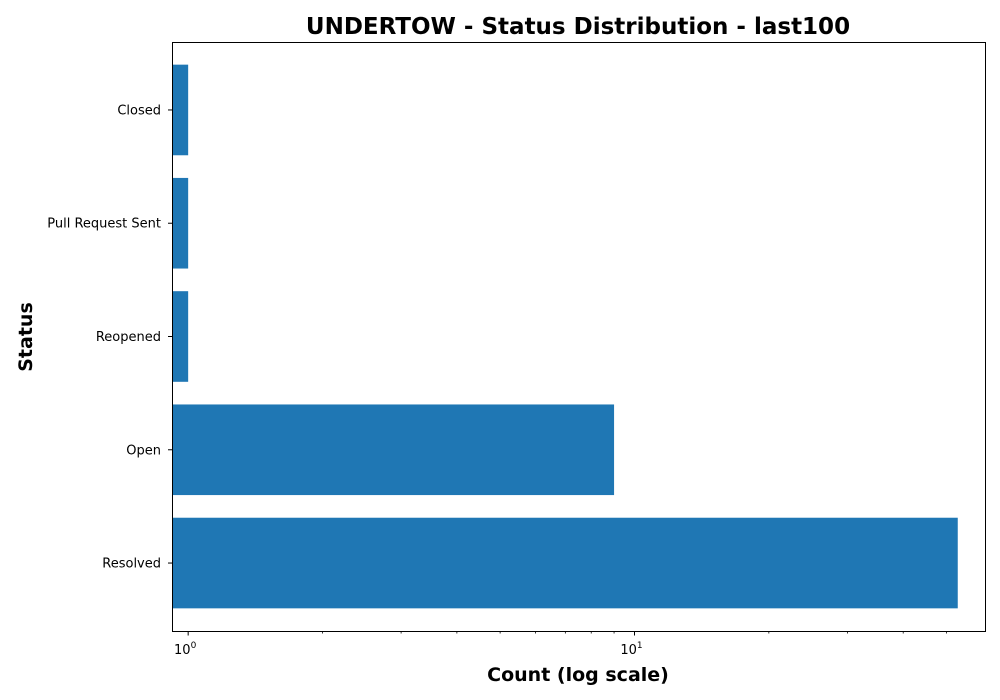  I want to click on x-tick-exponent: 0, so click(194, 646).